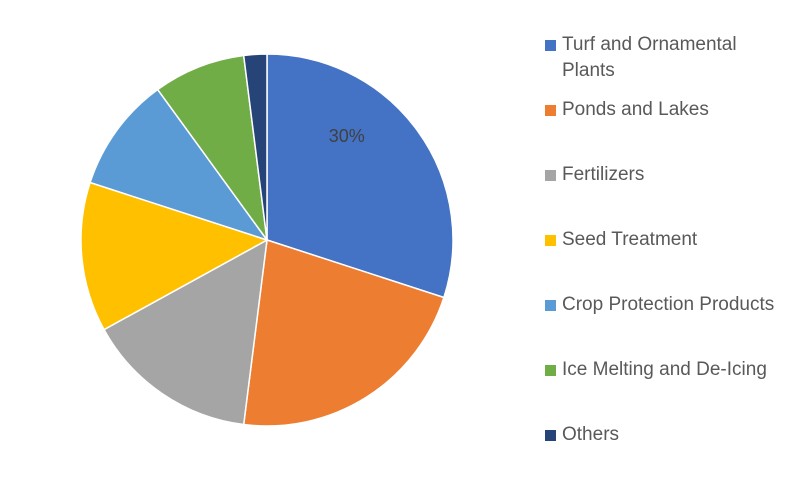 The height and width of the screenshot is (480, 800). I want to click on legend-item: Turf and Ornamental Plants, so click(665, 58).